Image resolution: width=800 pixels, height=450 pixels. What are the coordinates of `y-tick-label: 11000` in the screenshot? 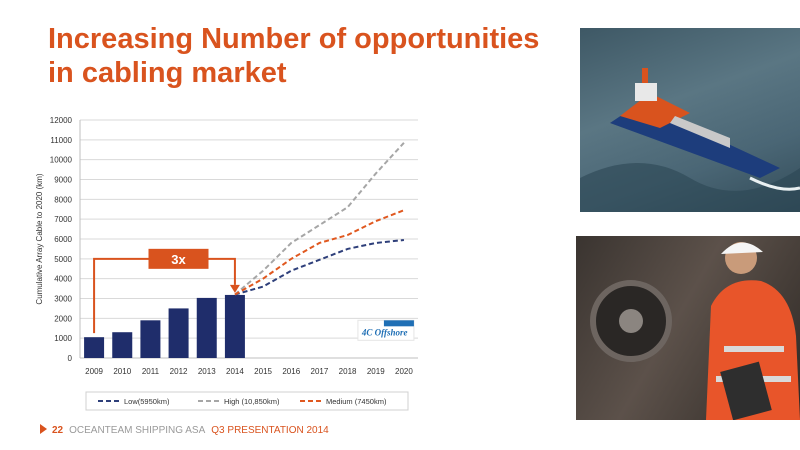 It's located at (61, 140).